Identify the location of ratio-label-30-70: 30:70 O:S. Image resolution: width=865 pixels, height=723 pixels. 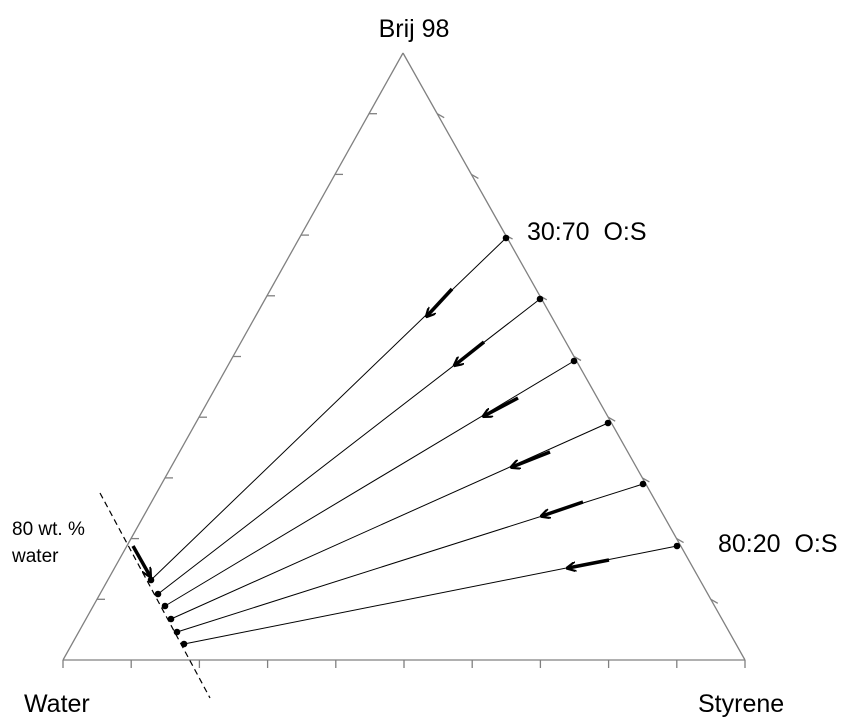
(587, 232).